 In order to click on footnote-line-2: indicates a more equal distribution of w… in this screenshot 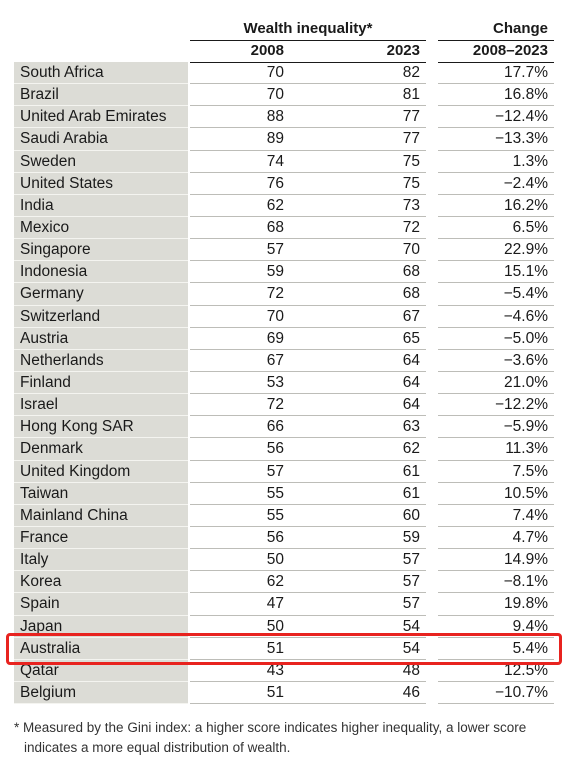, I will do `click(157, 747)`.